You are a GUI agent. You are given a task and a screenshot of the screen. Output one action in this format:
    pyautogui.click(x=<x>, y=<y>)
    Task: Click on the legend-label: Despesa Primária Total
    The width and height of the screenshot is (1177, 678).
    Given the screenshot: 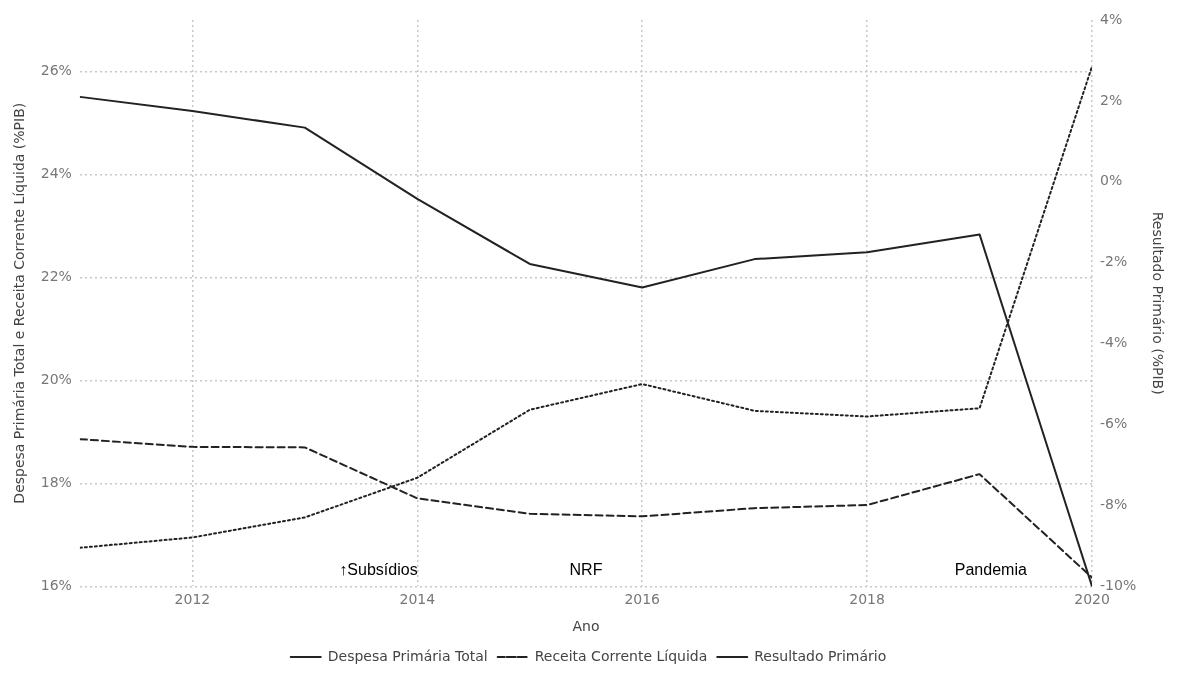 What is the action you would take?
    pyautogui.click(x=407, y=655)
    